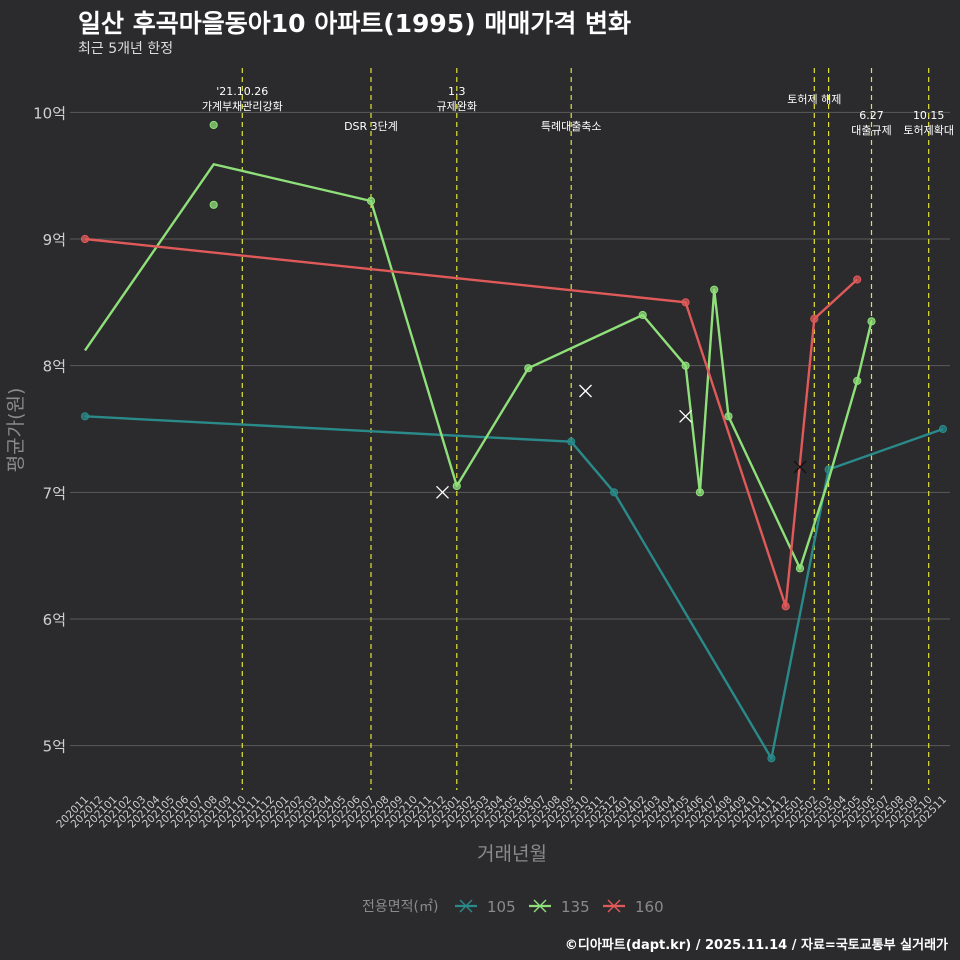 This screenshot has height=960, width=960. What do you see at coordinates (485, 907) in the screenshot?
I see `legend-item-105: 105` at bounding box center [485, 907].